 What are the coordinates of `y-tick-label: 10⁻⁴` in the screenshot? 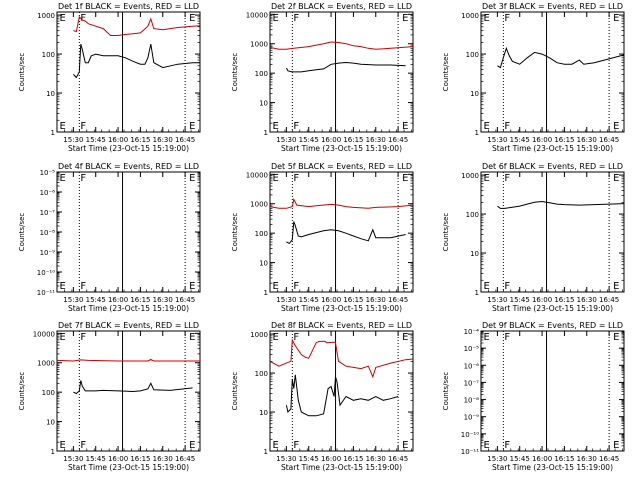 It's located at (472, 332).